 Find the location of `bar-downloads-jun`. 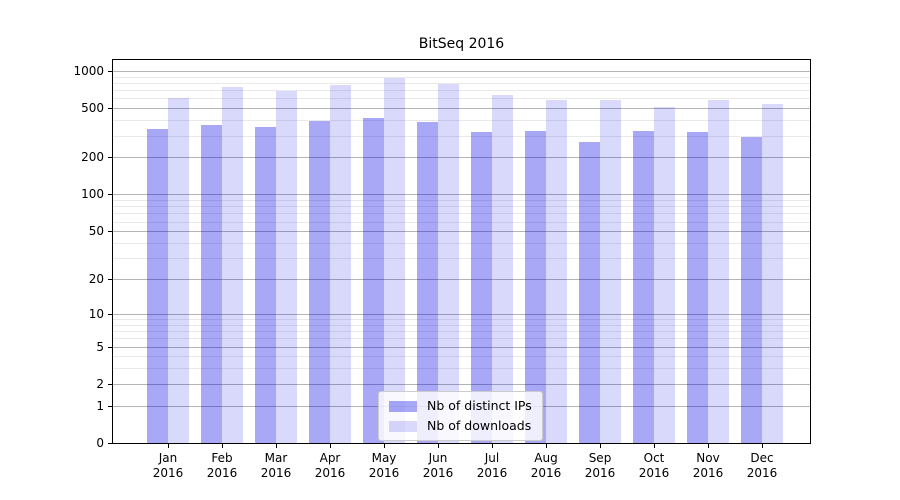

bar-downloads-jun is located at coordinates (448, 263).